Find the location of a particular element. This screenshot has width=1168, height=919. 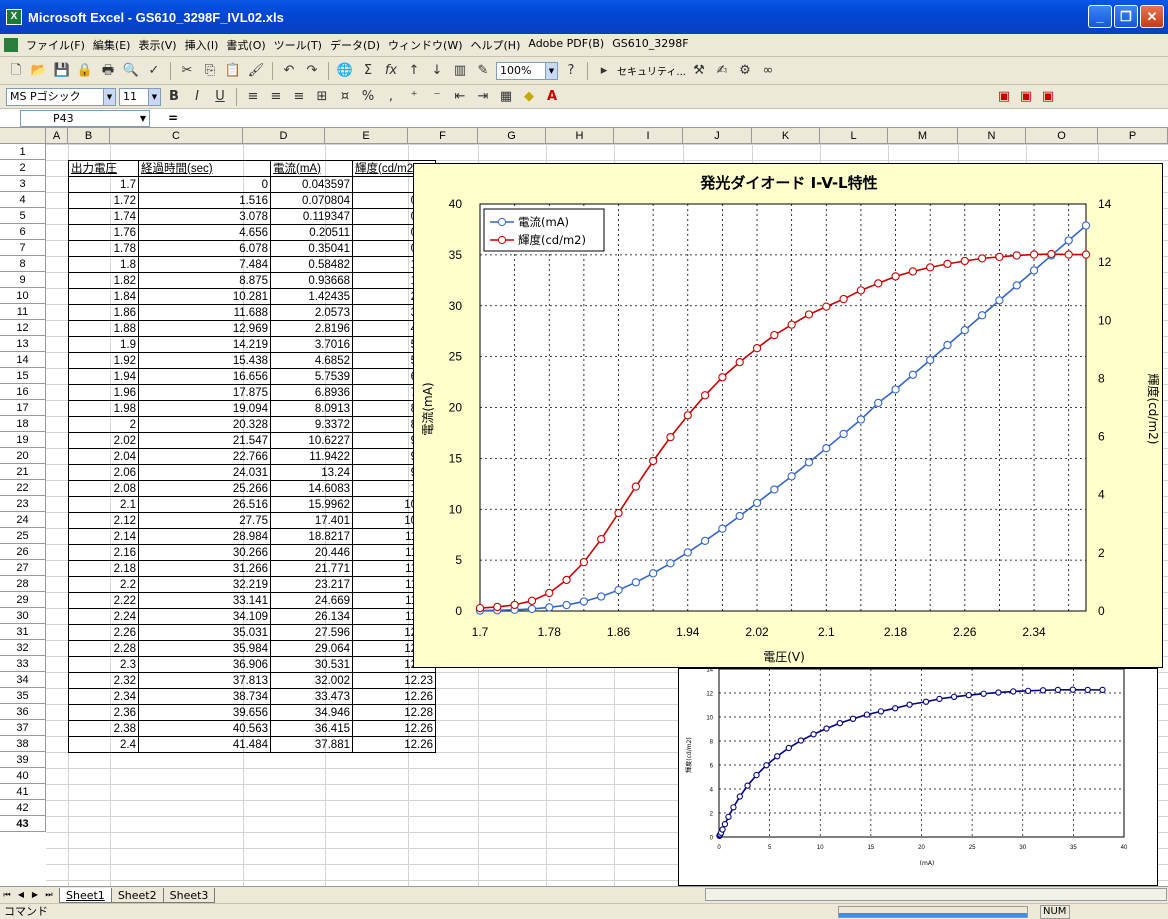

table-cell: 32.219 is located at coordinates (204, 584).